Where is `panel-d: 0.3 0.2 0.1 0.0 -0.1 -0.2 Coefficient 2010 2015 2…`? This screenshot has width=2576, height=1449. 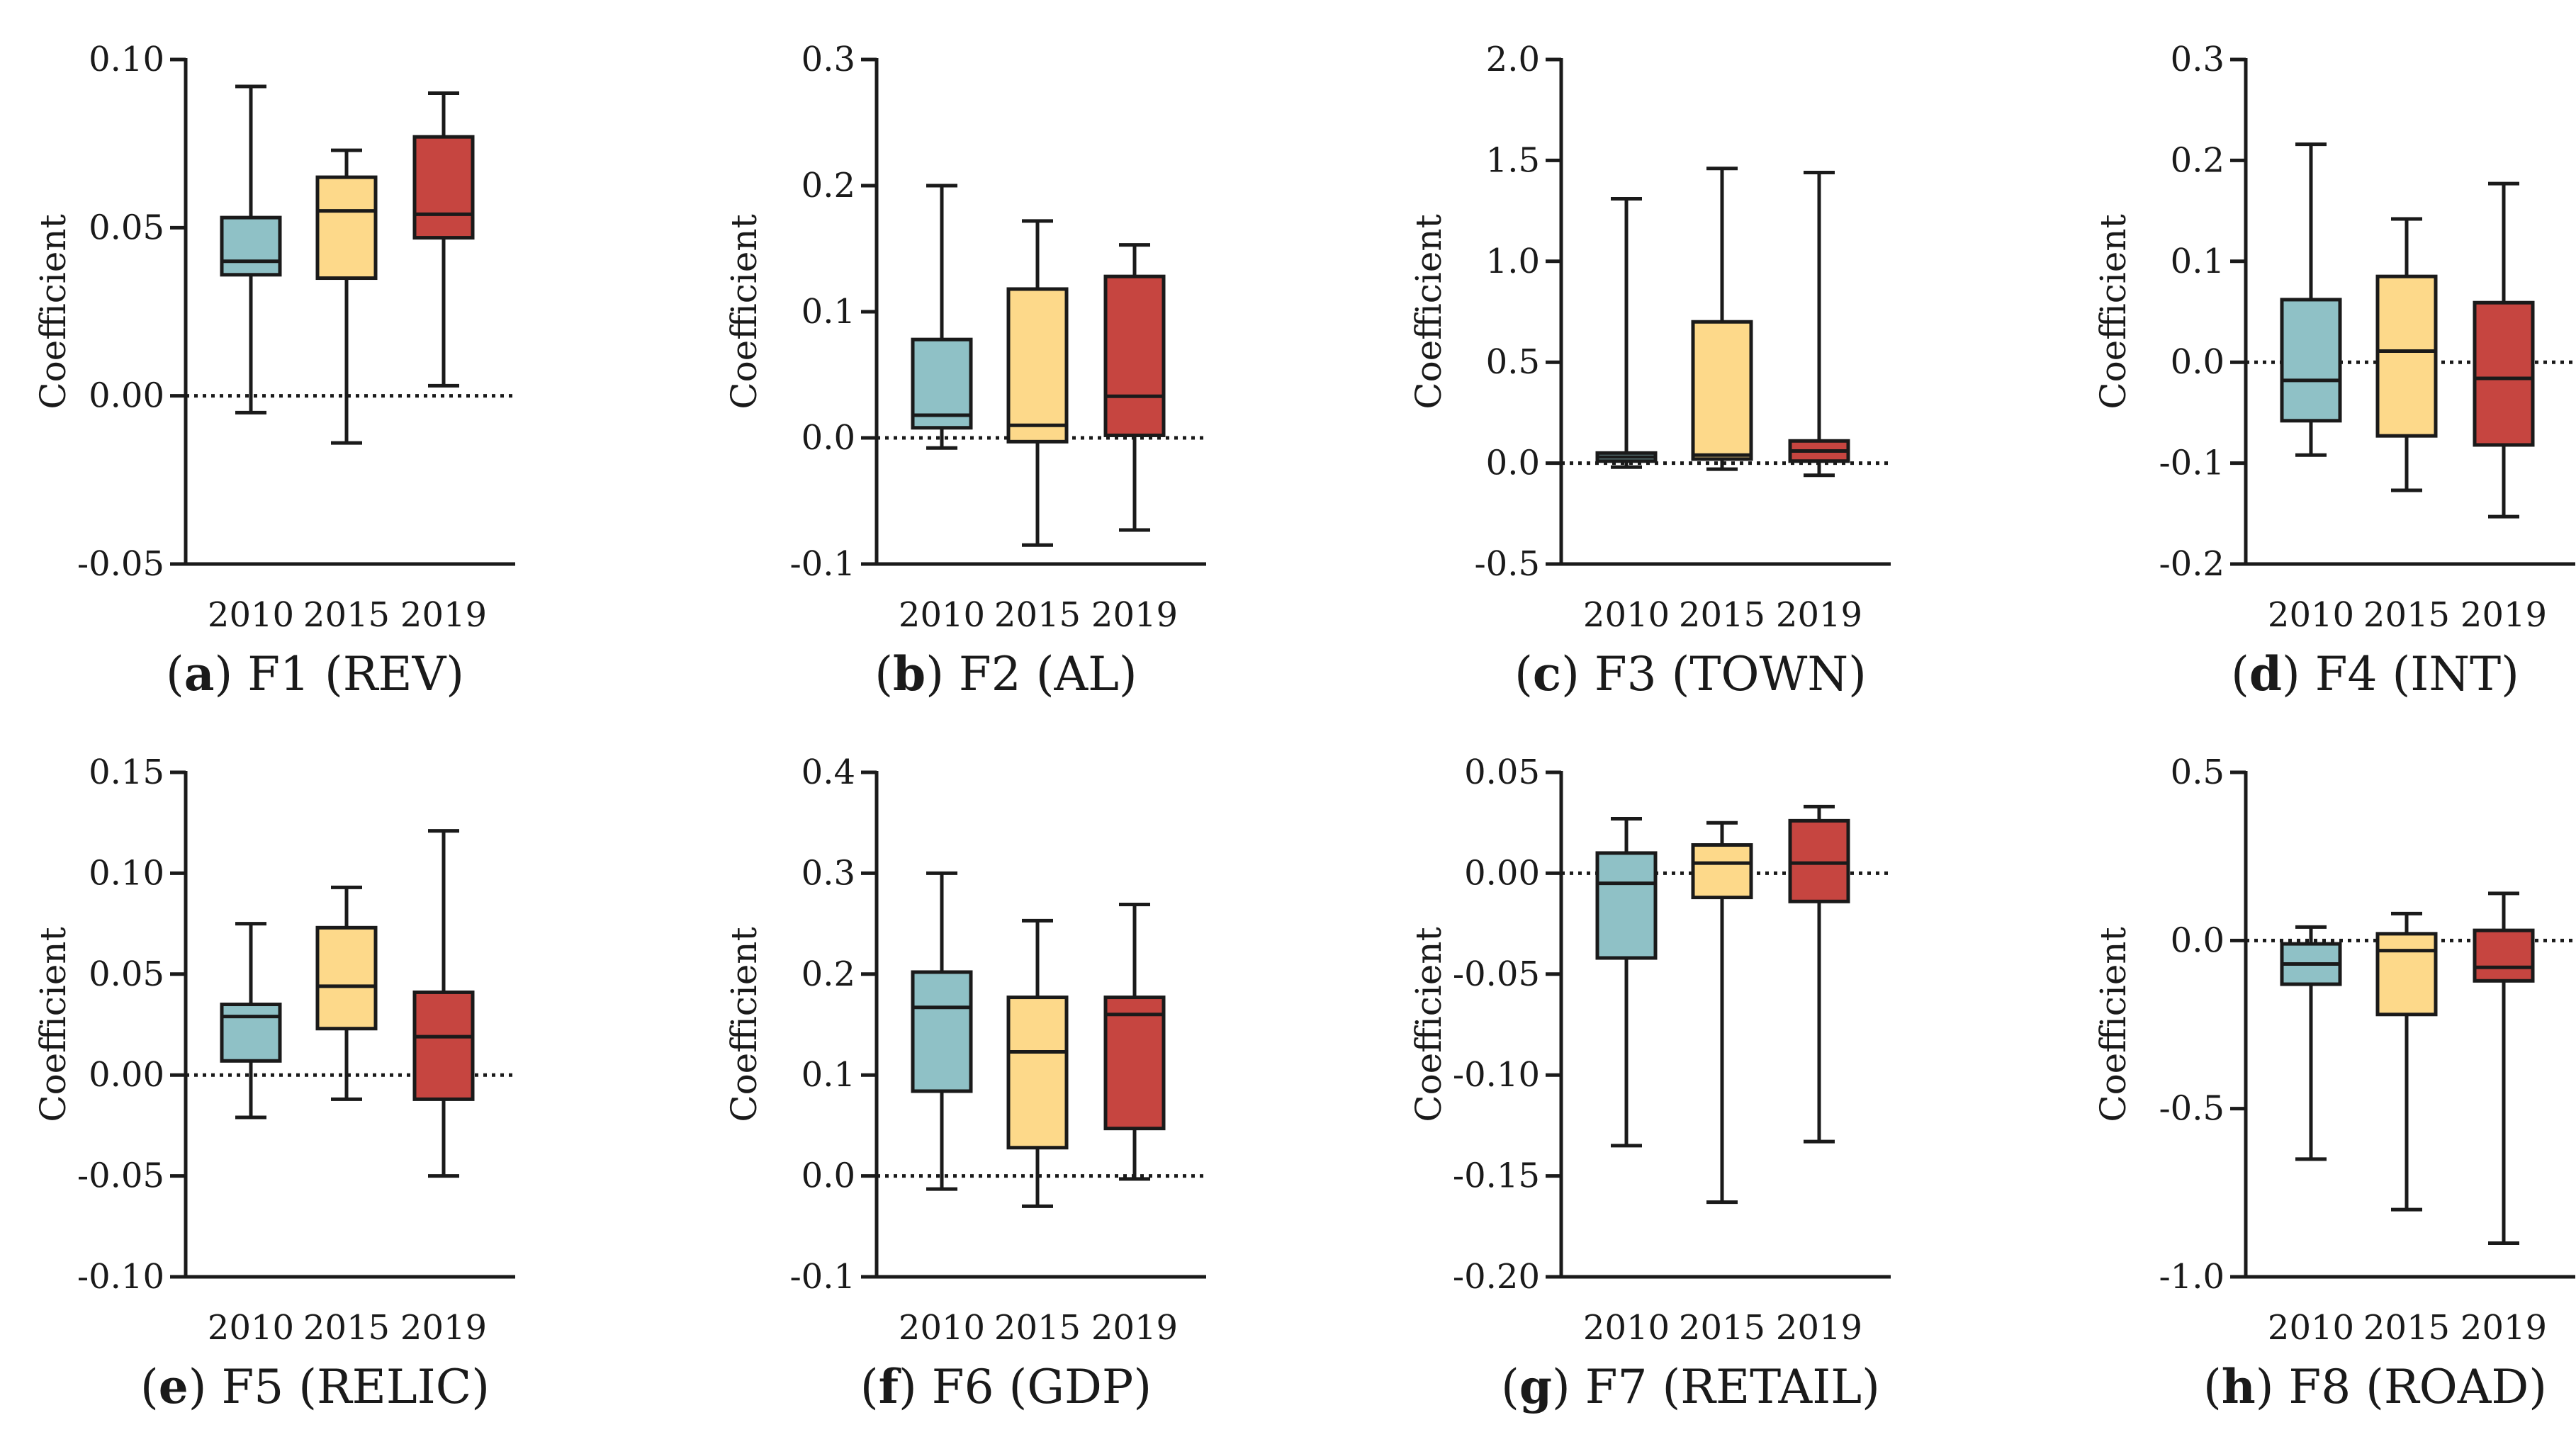
panel-d: 0.3 0.2 0.1 0.0 -0.1 -0.2 Coefficient 2010 2015 2… is located at coordinates (2334, 370).